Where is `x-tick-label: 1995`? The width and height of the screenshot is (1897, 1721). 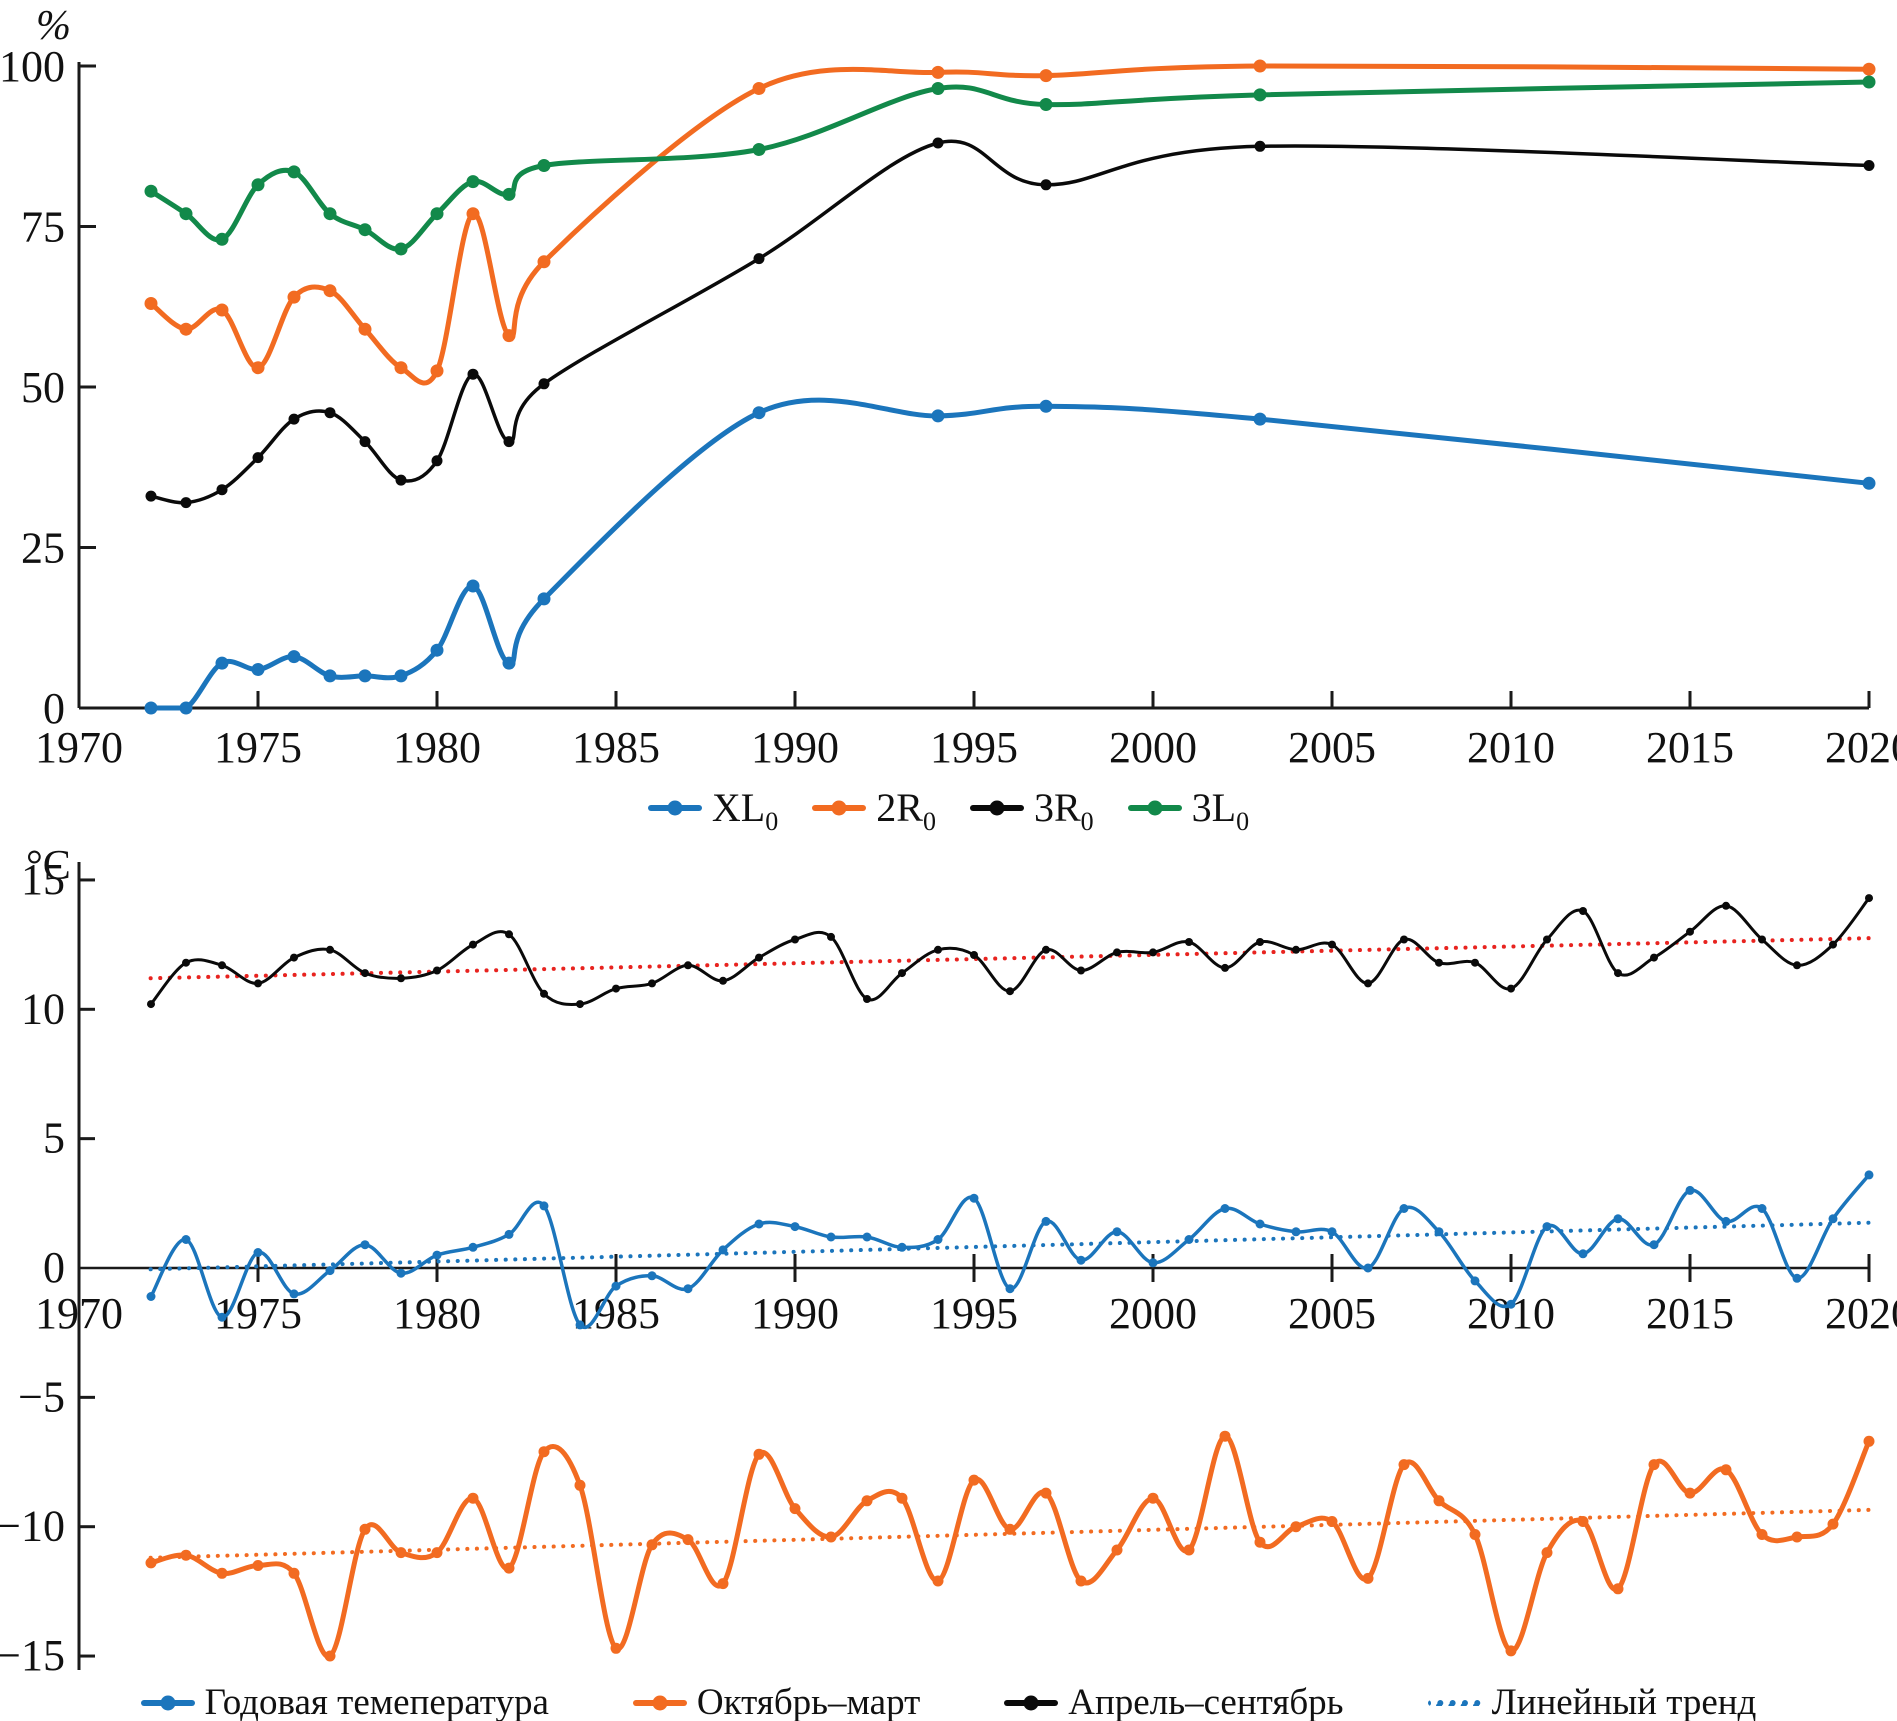 x-tick-label: 1995 is located at coordinates (974, 1313).